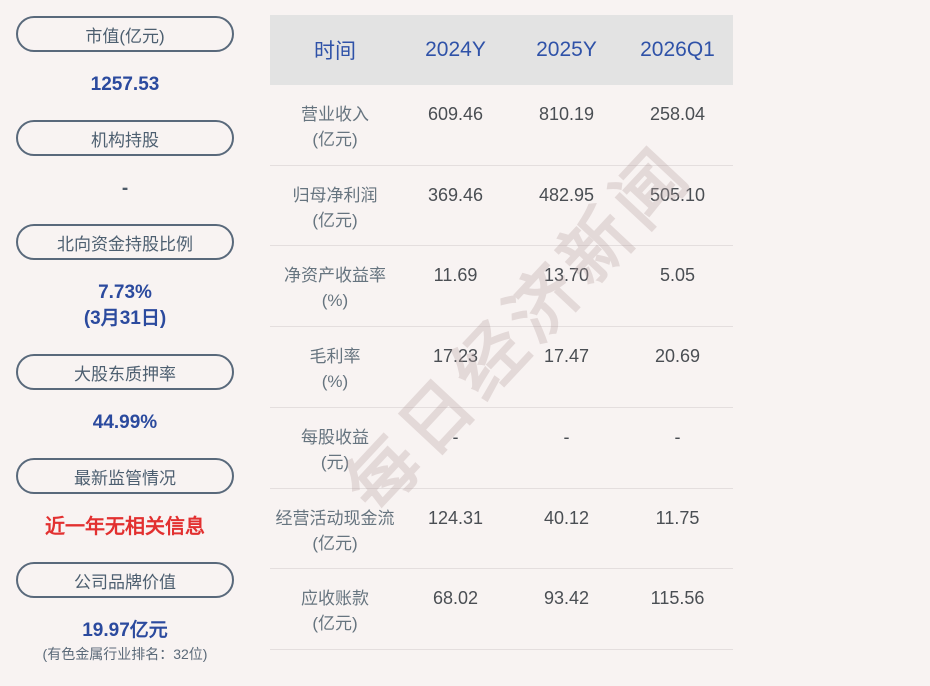 Image resolution: width=930 pixels, height=686 pixels. I want to click on pill-major-shareholder-pledge-ratio: 大股东质押率, so click(125, 372).